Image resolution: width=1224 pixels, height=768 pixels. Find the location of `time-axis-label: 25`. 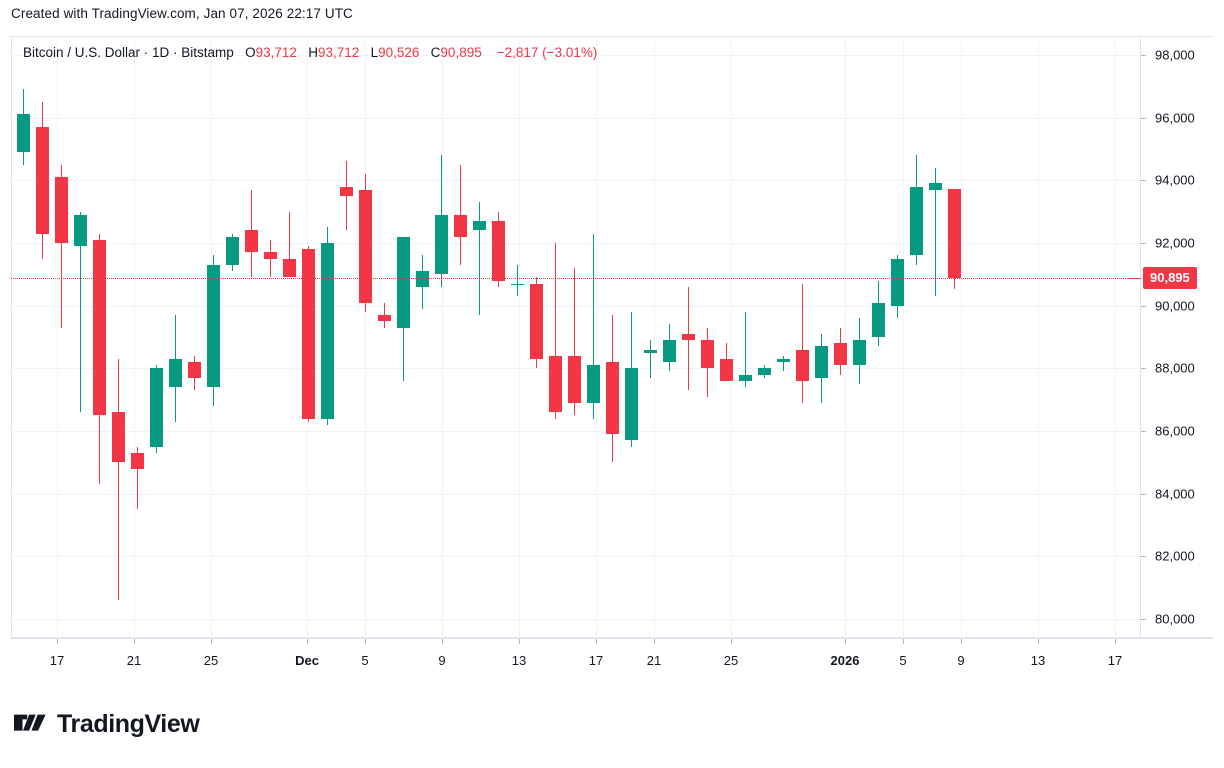

time-axis-label: 25 is located at coordinates (211, 660).